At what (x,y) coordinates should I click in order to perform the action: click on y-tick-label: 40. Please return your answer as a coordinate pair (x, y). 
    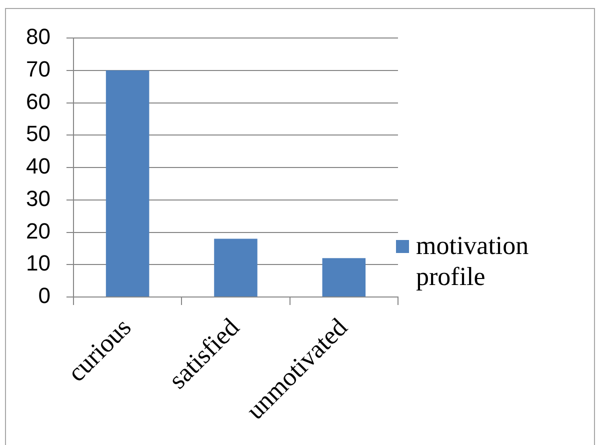
    Looking at the image, I should click on (38, 166).